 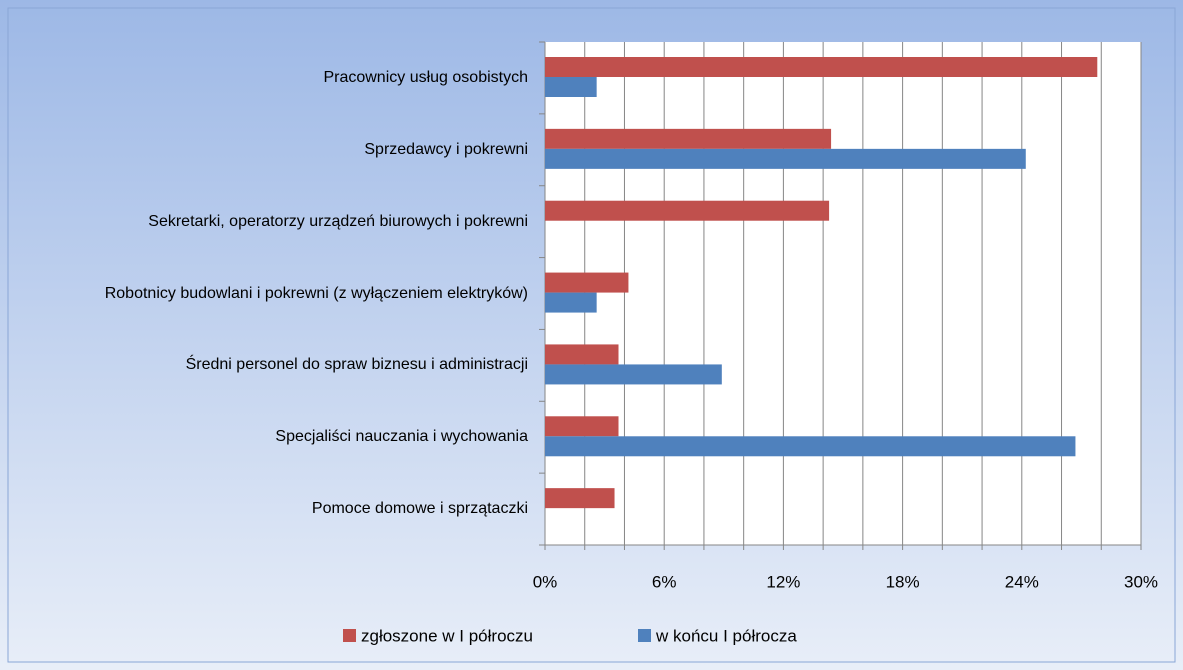 What do you see at coordinates (545, 581) in the screenshot?
I see `x-tick-label: 0%` at bounding box center [545, 581].